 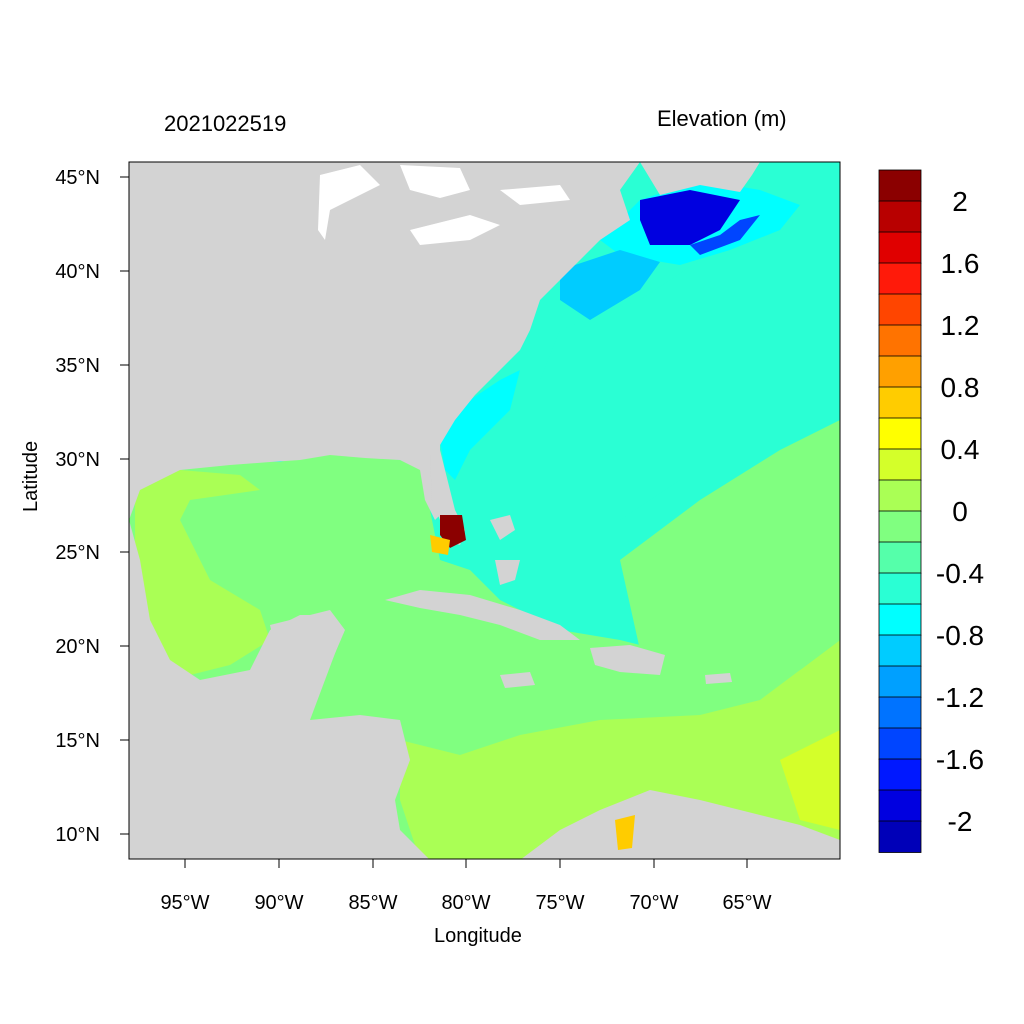 I want to click on shelf-west-gulf, so click(x=202, y=572).